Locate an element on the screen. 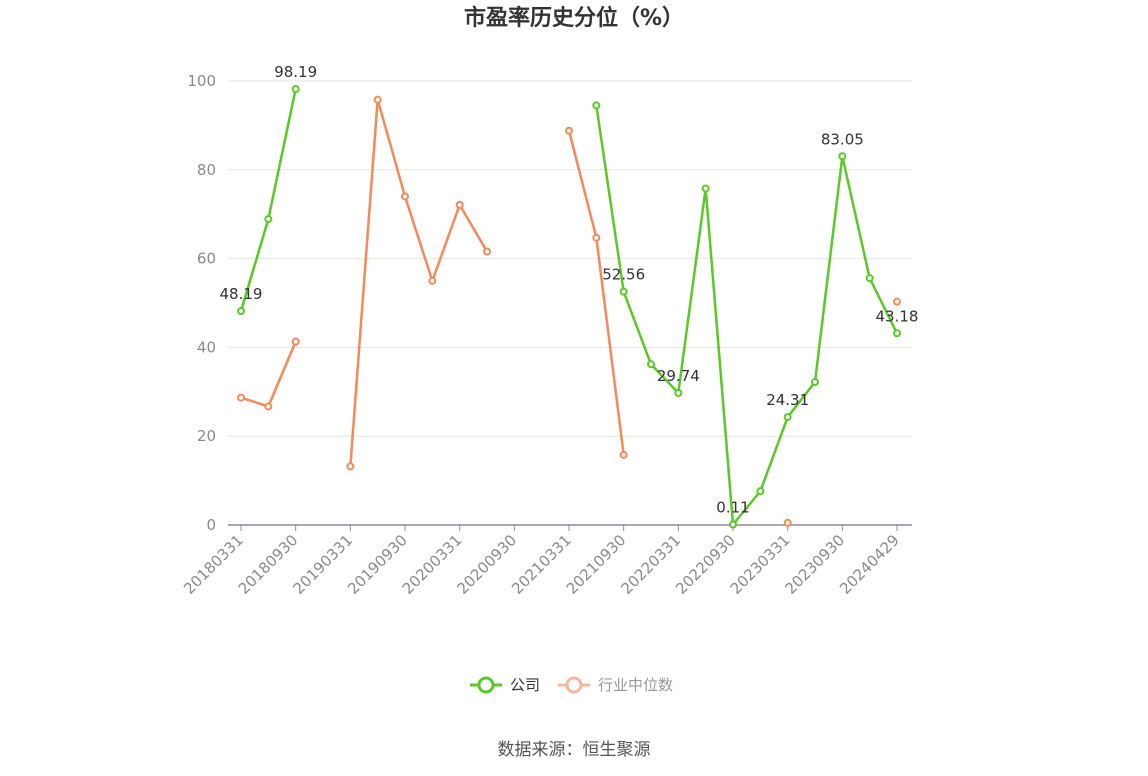  data-label: 48.19 is located at coordinates (241, 294).